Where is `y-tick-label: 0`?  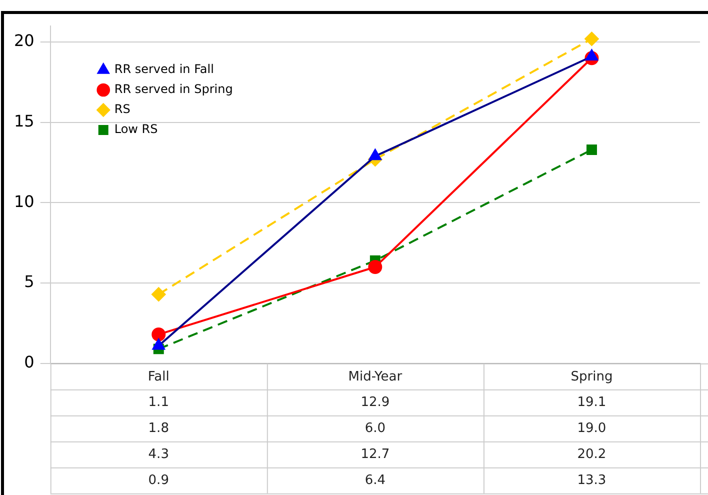
y-tick-label: 0 is located at coordinates (29, 362).